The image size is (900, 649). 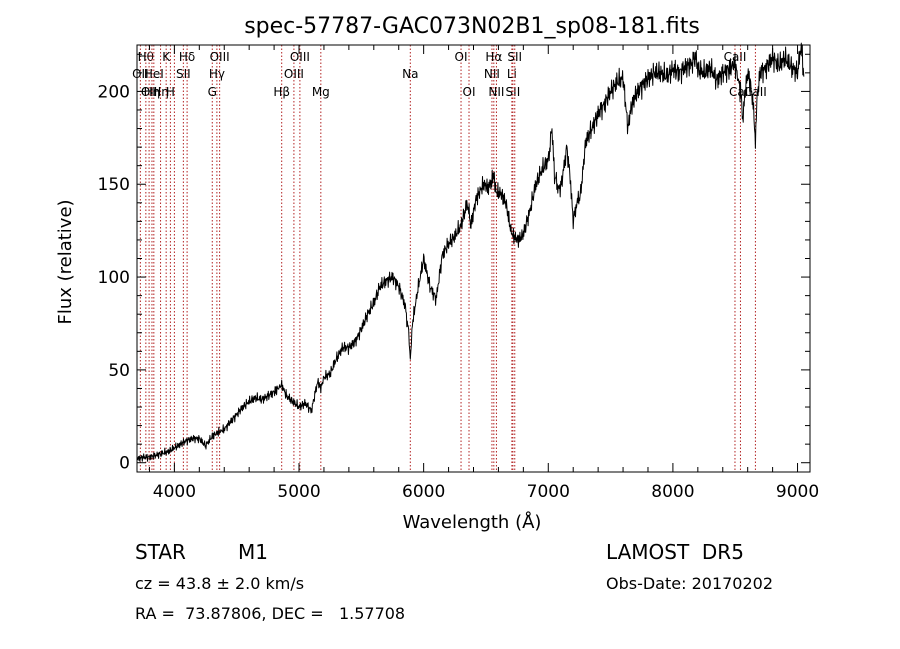 What do you see at coordinates (423, 492) in the screenshot?
I see `x-tick-label: 6000` at bounding box center [423, 492].